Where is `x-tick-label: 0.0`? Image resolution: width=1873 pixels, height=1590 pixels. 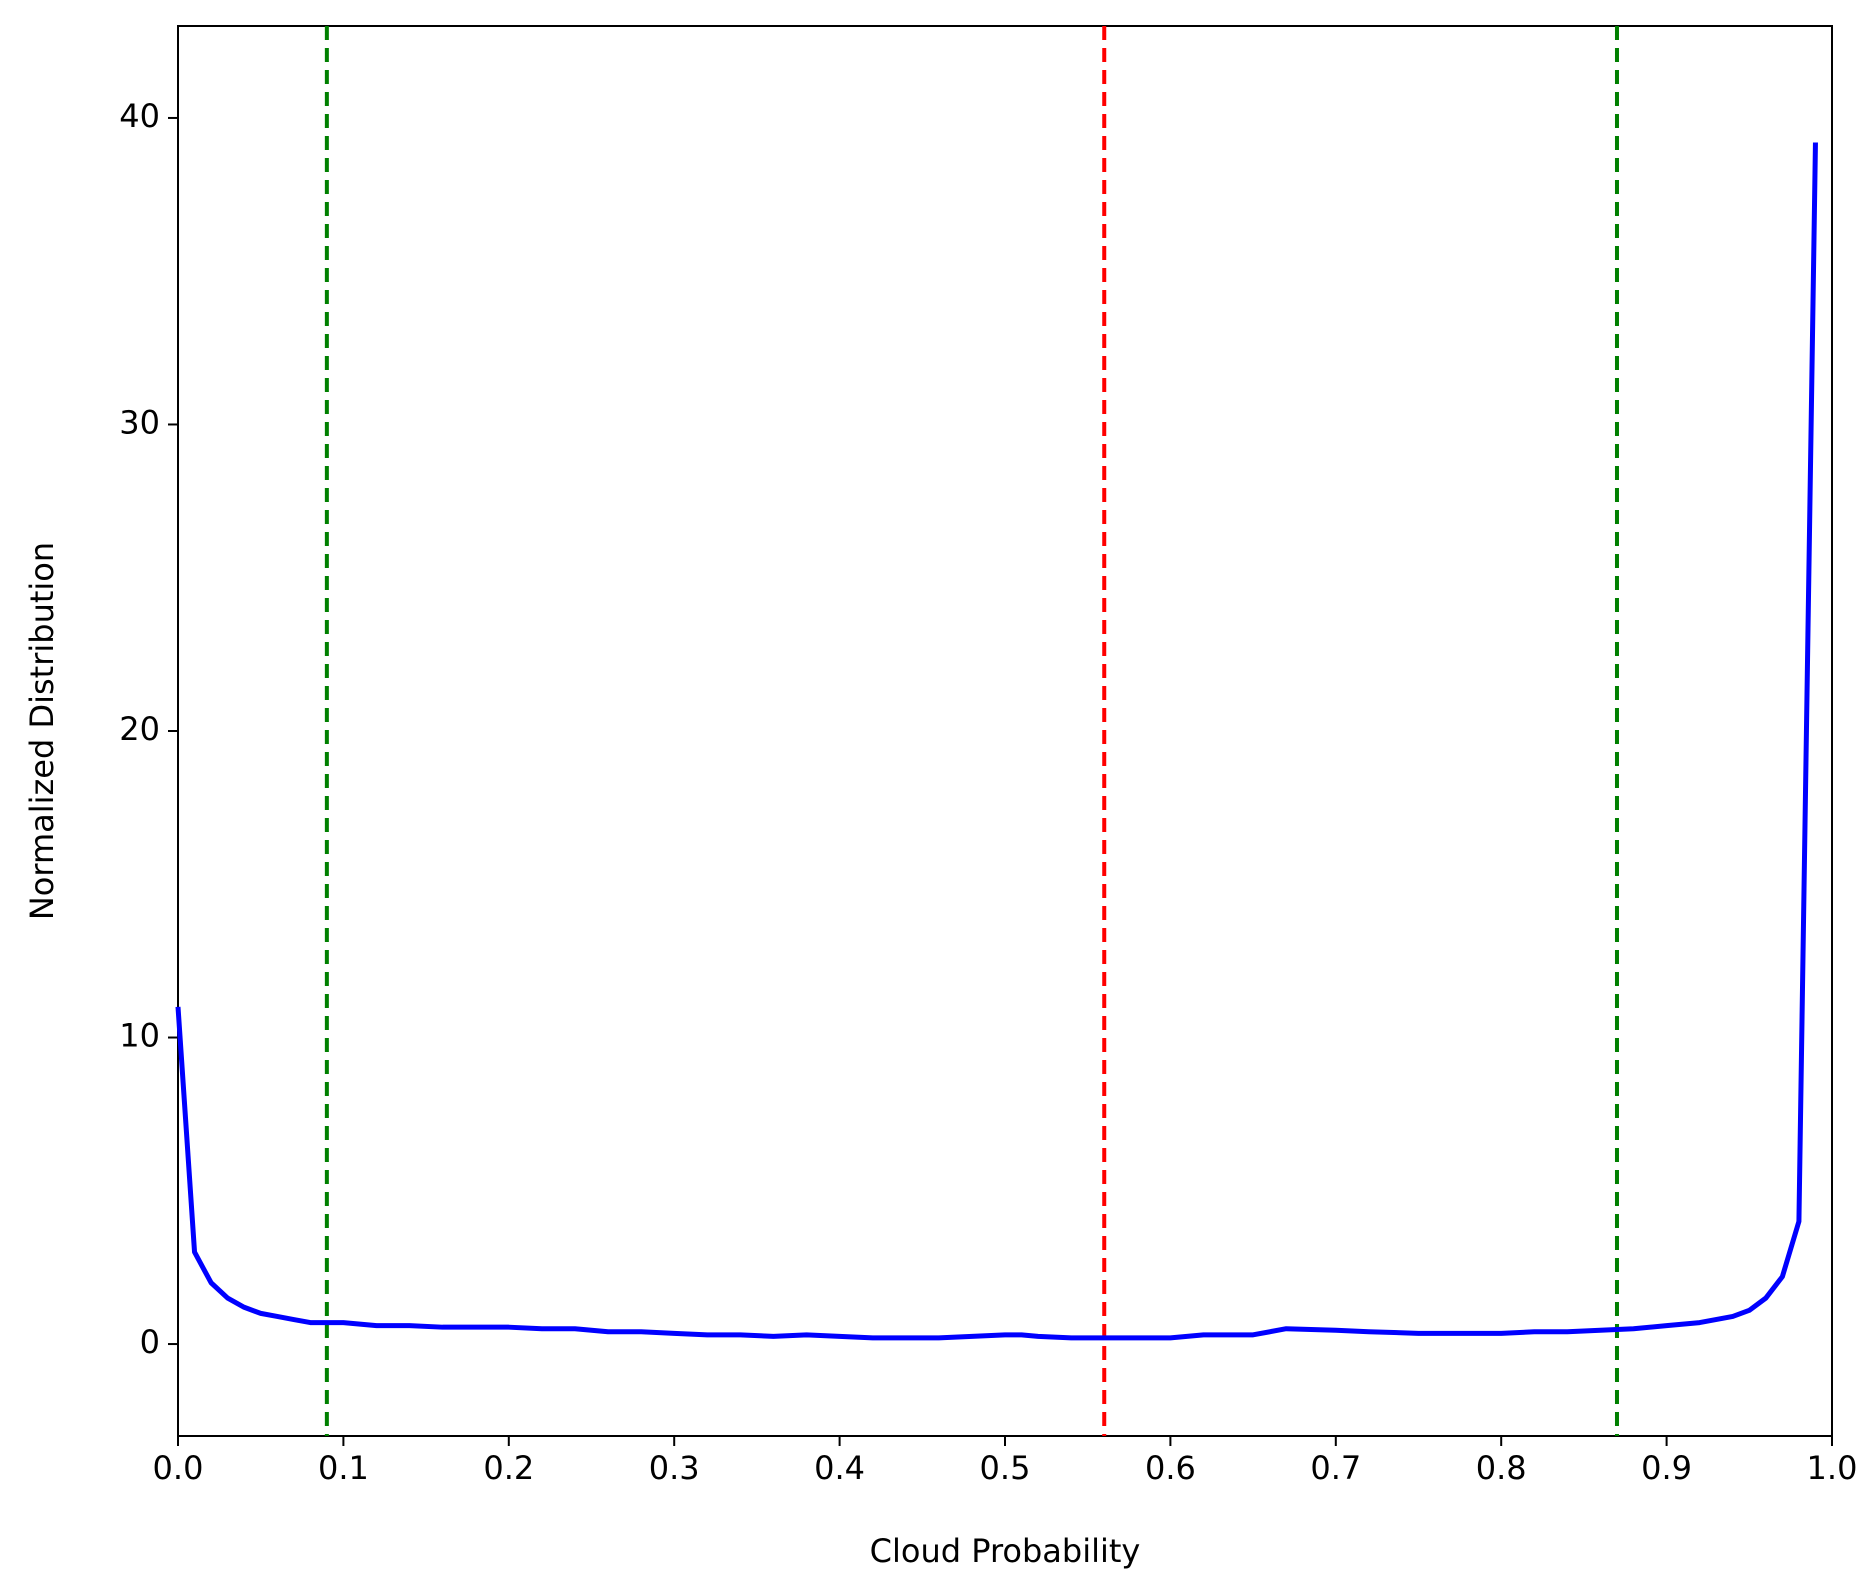
x-tick-label: 0.0 is located at coordinates (178, 1468).